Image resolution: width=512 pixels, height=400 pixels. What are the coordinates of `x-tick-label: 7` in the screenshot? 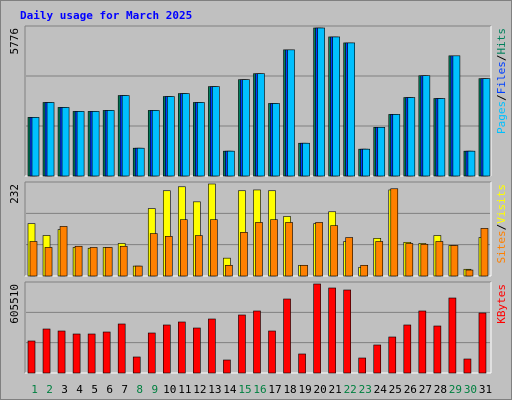 It's located at (124, 389).